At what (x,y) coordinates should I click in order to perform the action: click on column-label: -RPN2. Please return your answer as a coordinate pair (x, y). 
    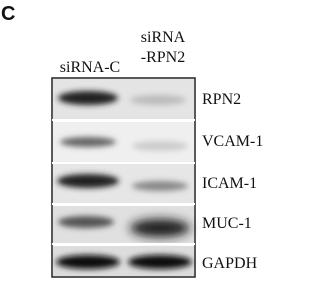
    Looking at the image, I should click on (163, 57).